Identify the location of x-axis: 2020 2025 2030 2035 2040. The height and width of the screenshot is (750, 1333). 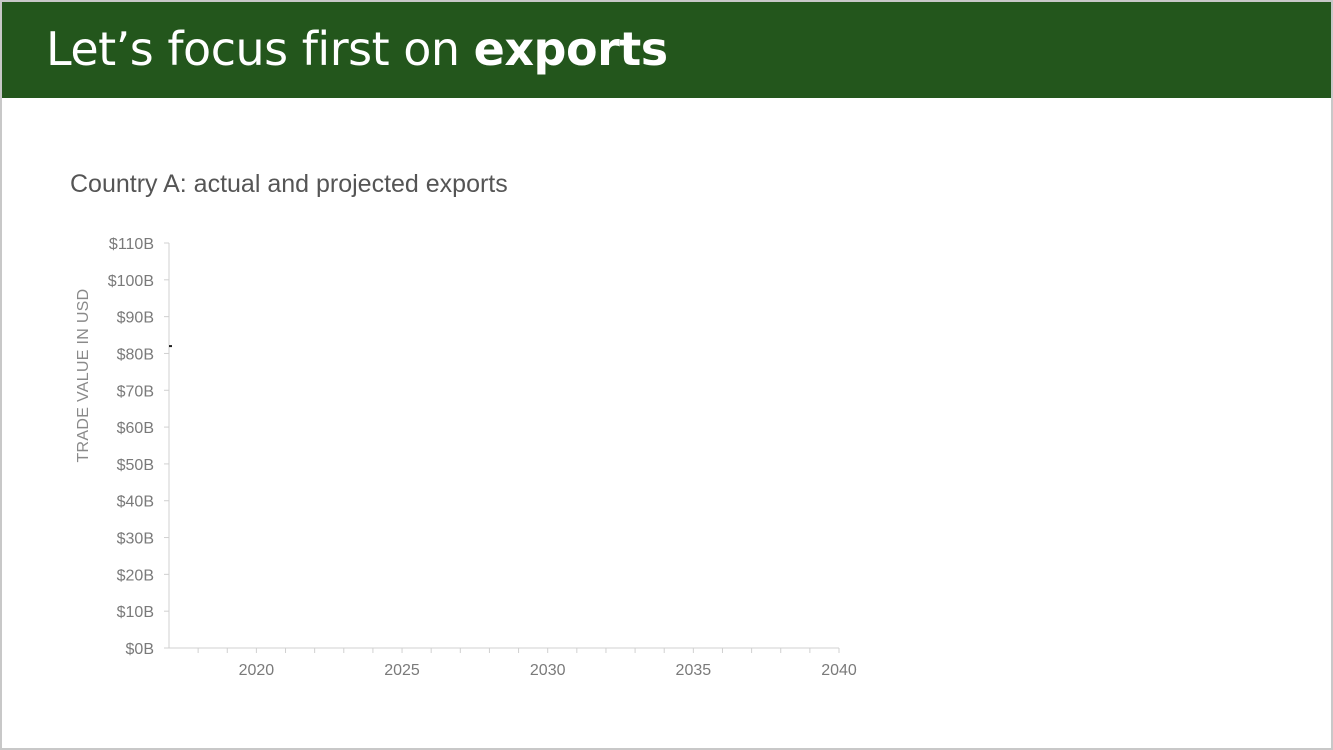
(513, 663).